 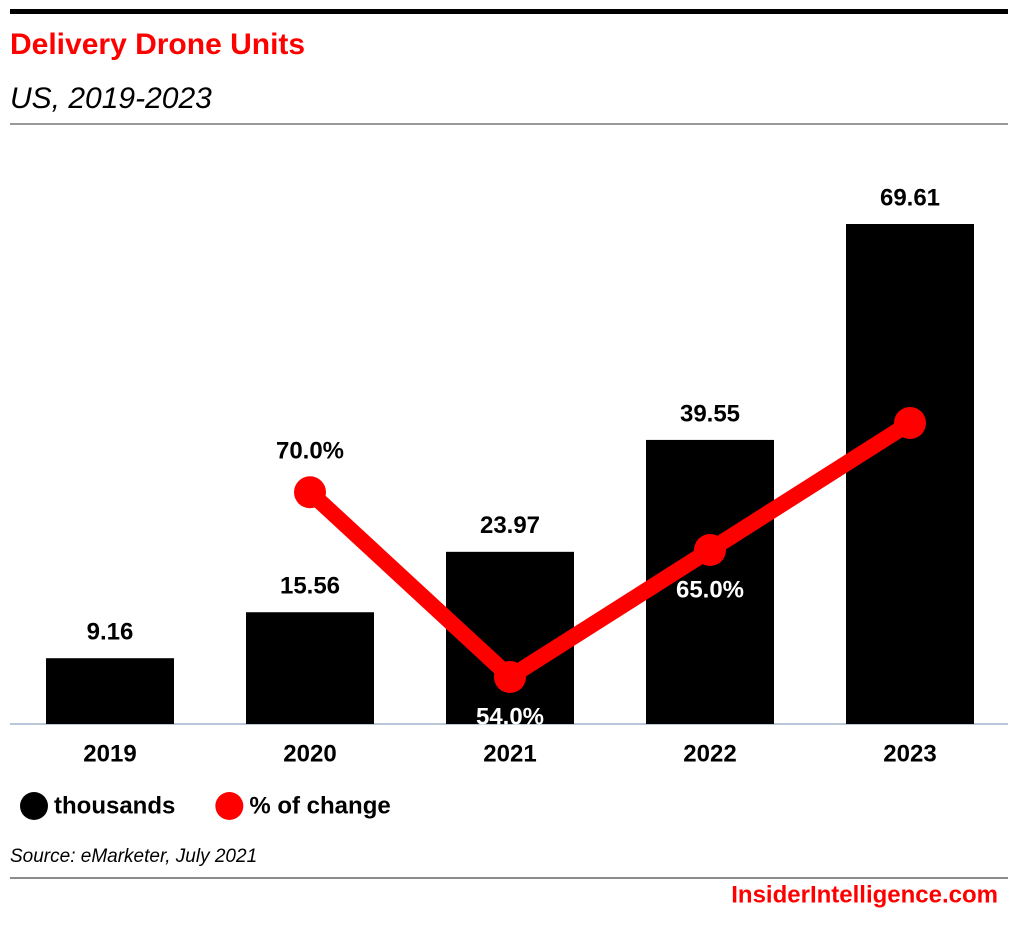 What do you see at coordinates (111, 98) in the screenshot?
I see `chart-subtitle: US, 2019-2023` at bounding box center [111, 98].